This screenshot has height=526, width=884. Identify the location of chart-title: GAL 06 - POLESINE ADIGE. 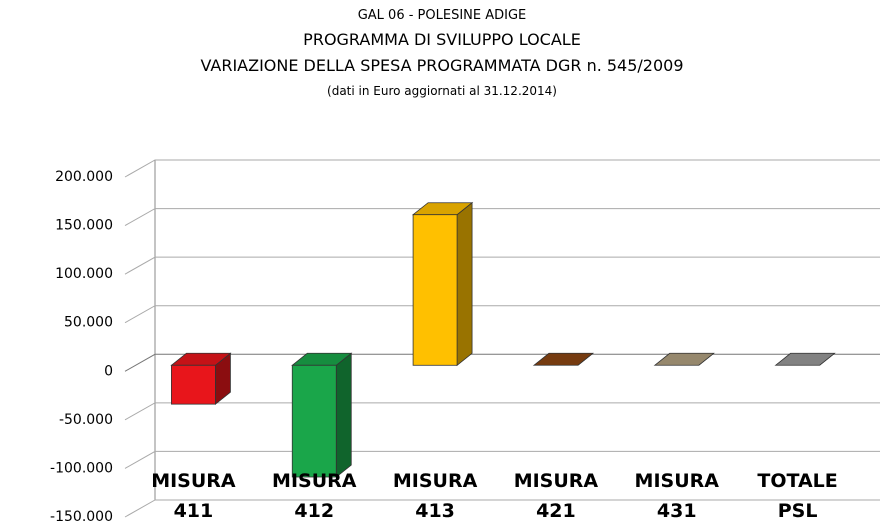
(442, 15).